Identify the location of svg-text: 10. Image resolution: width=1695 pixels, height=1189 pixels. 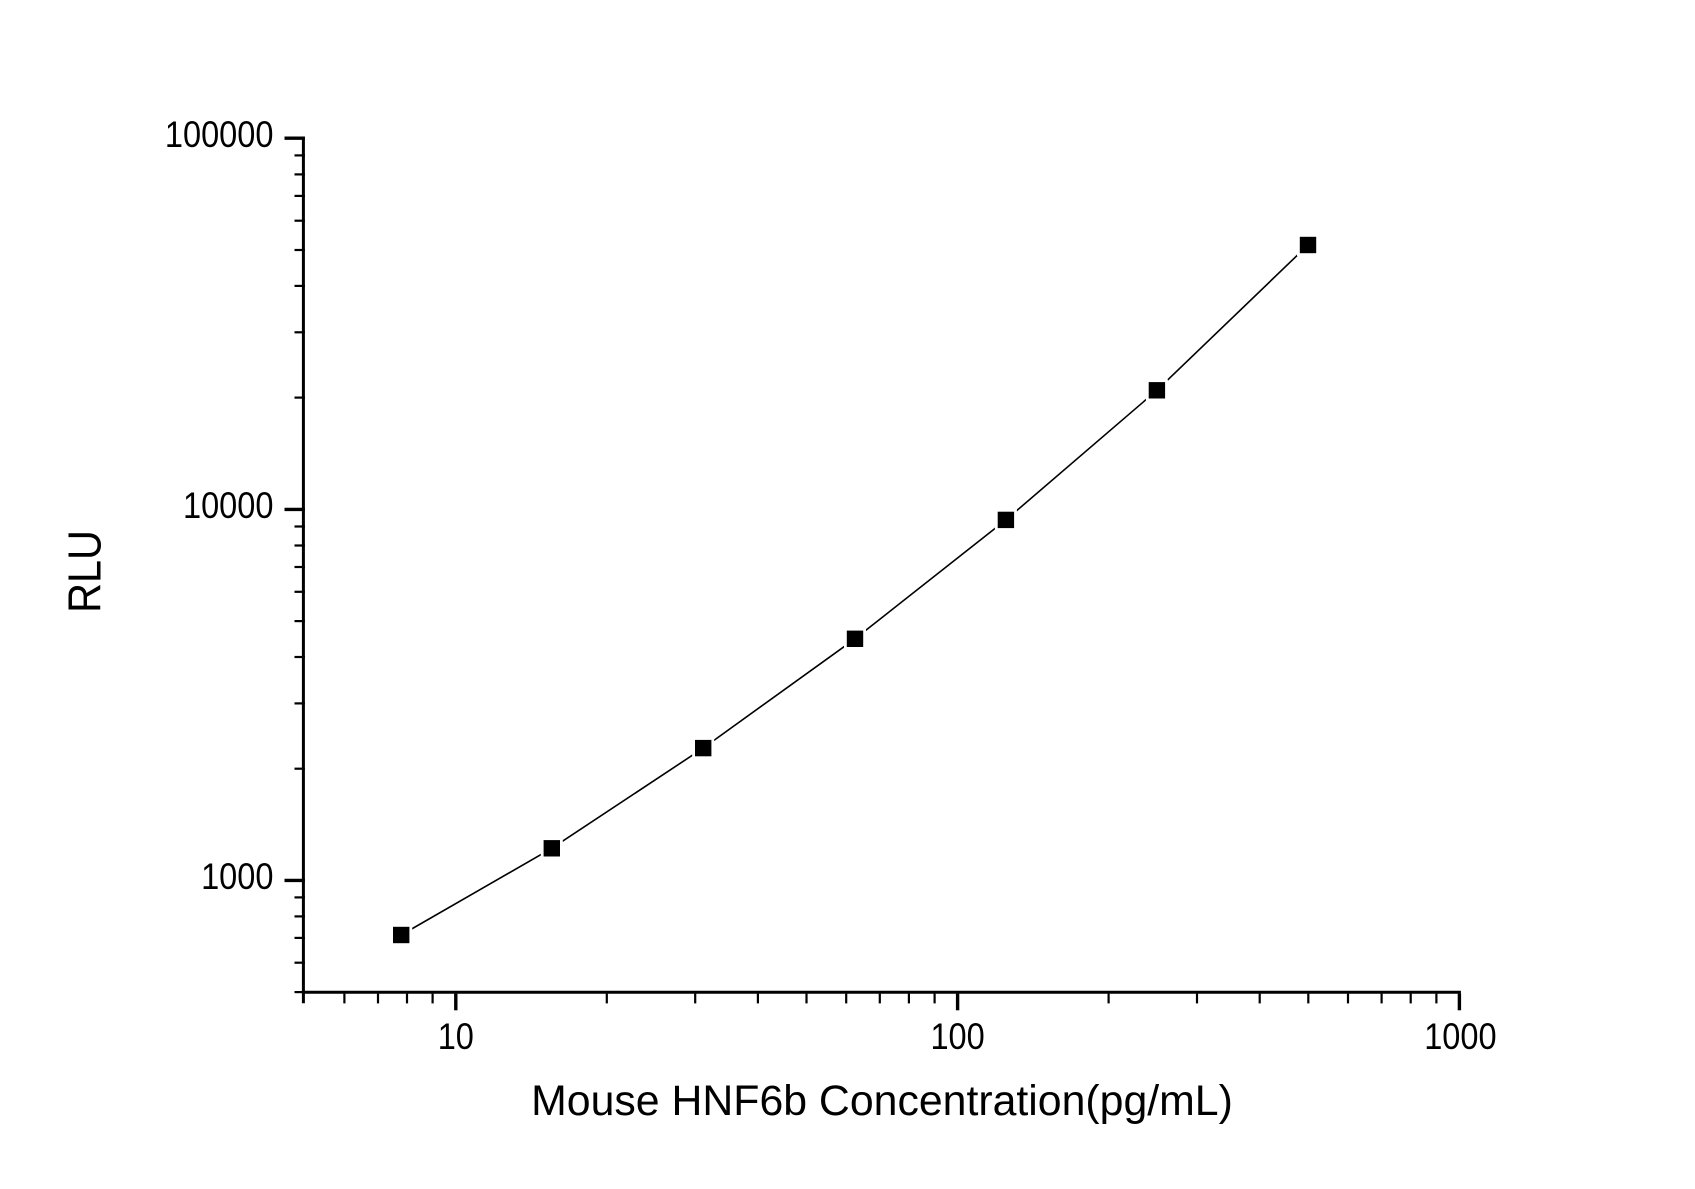
(456, 1036).